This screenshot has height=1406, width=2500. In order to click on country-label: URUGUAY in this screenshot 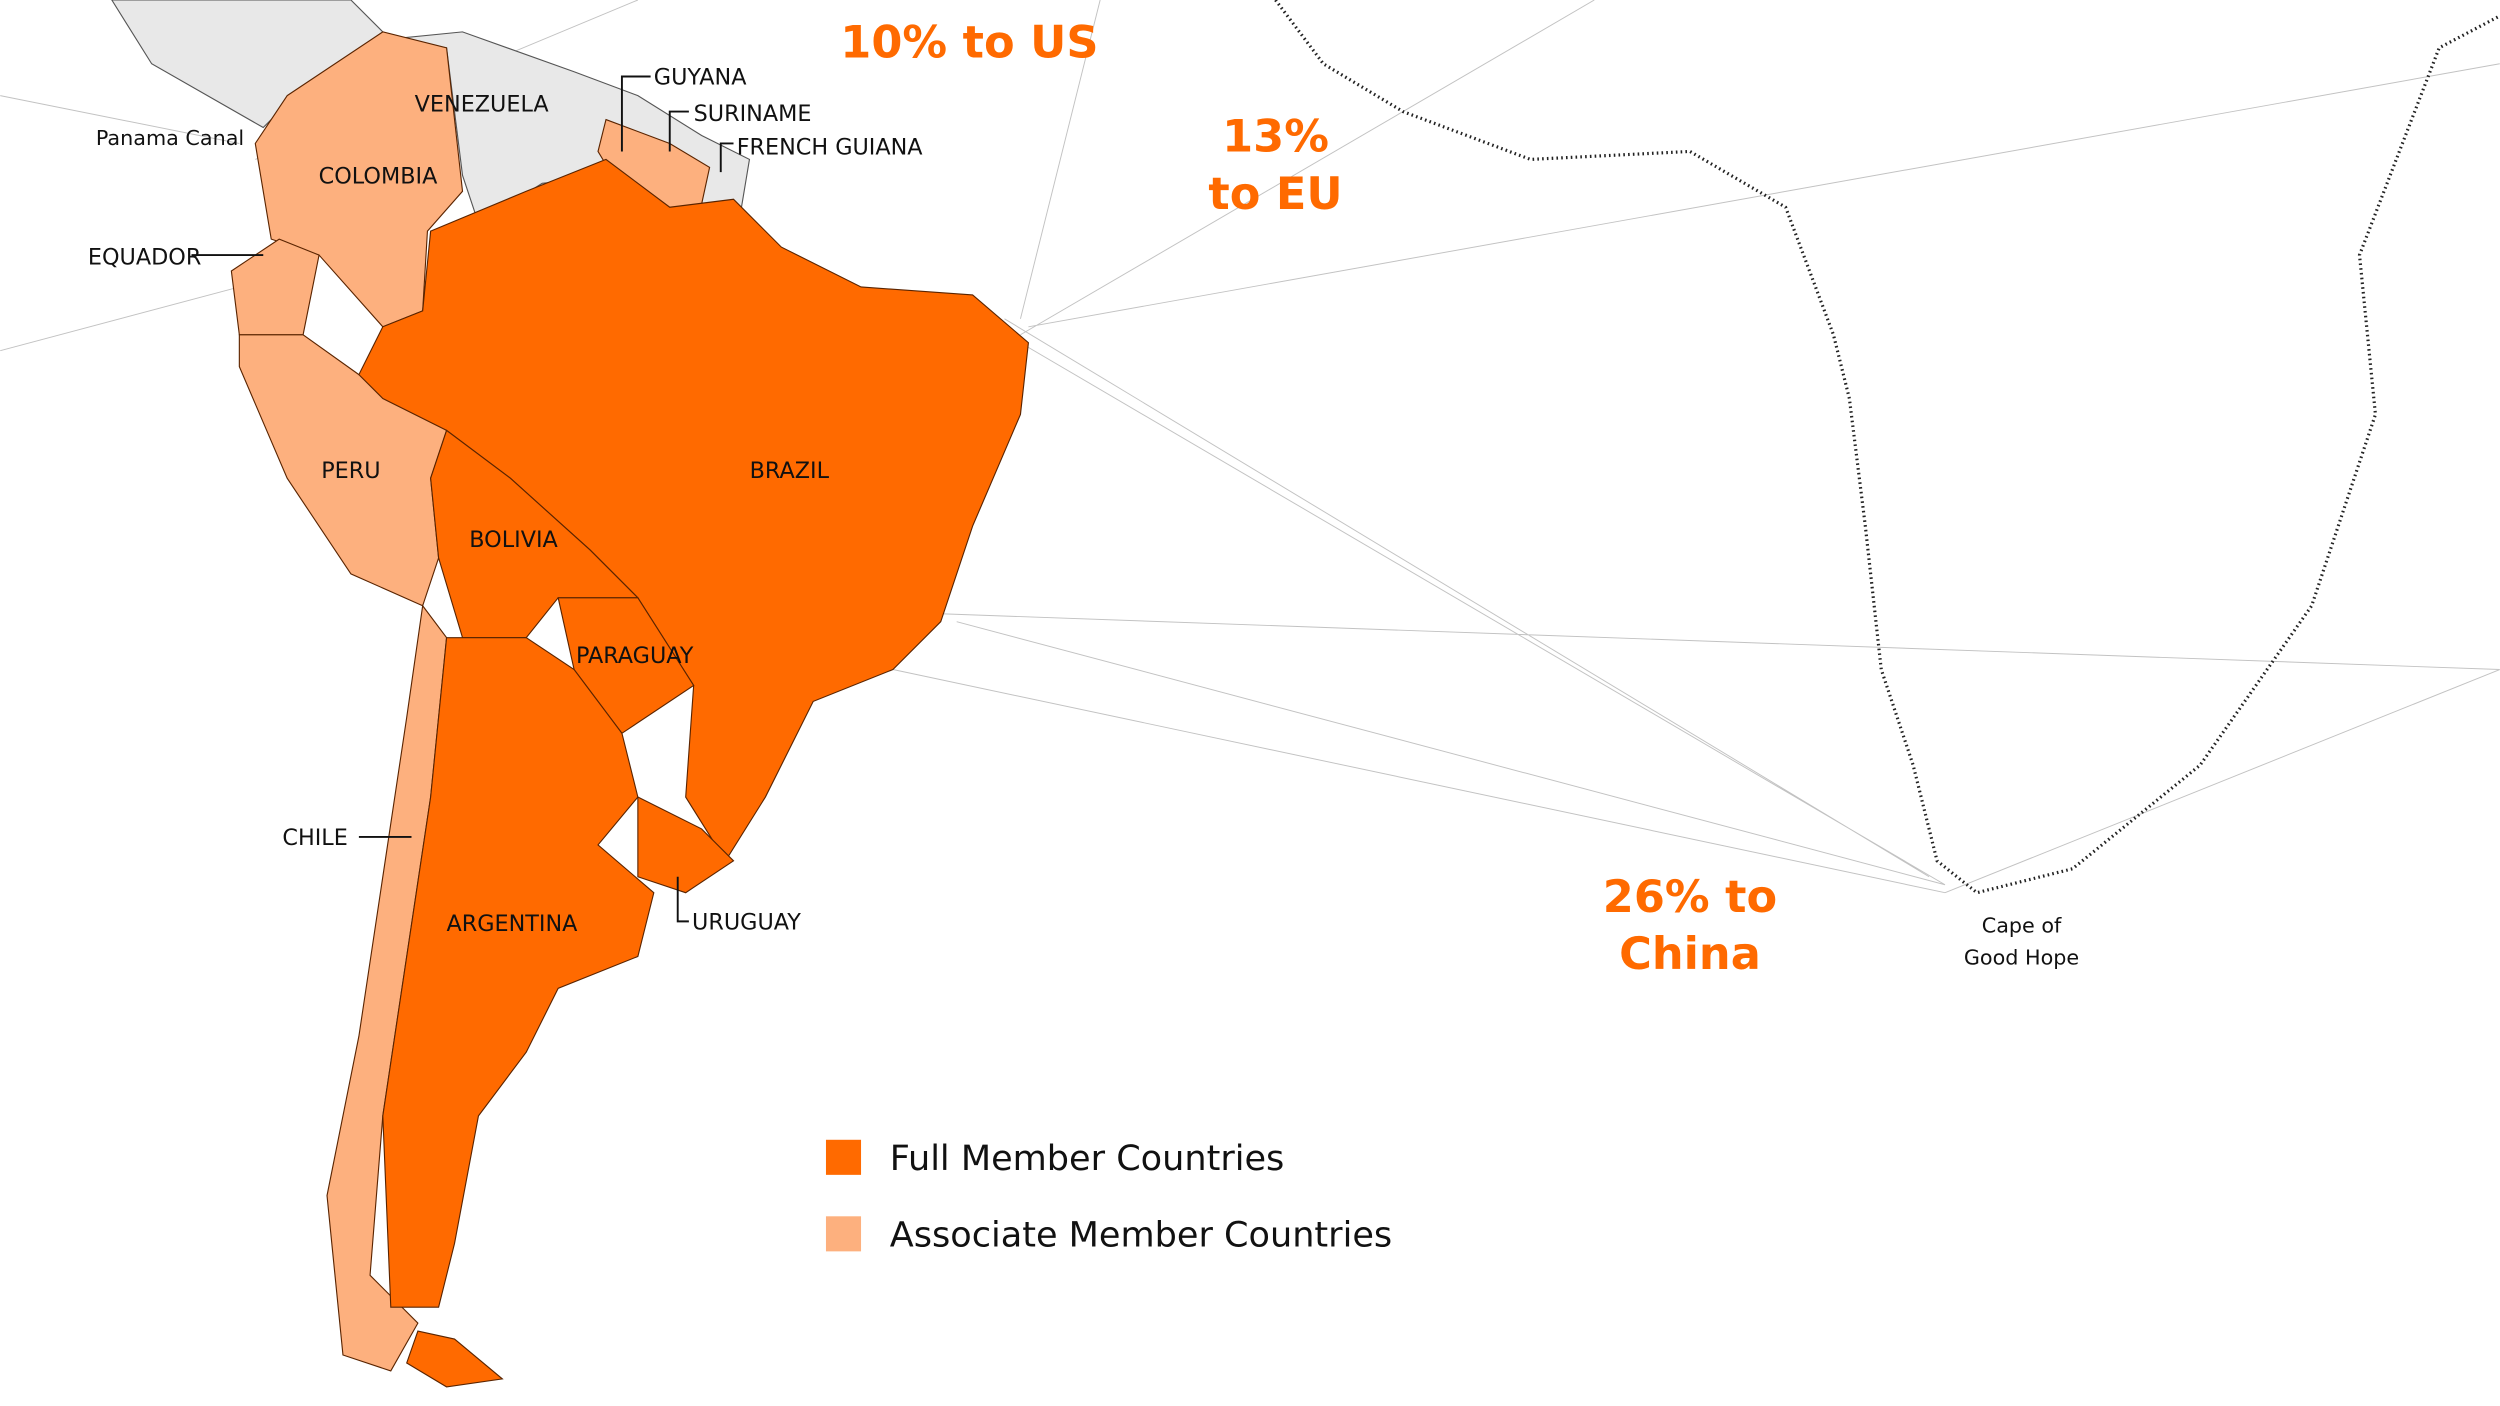, I will do `click(746, 922)`.